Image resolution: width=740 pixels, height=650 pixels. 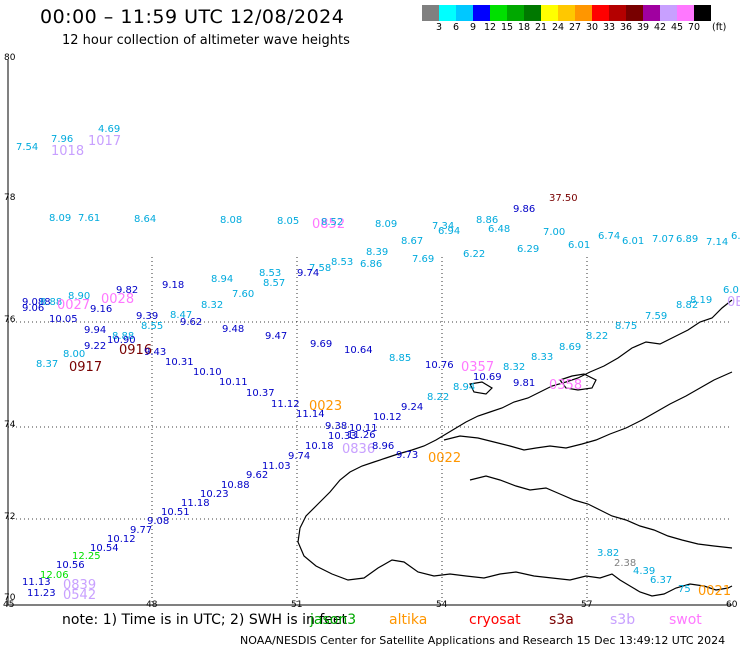 I want to click on wave-height-value: 7.69, so click(x=423, y=259).